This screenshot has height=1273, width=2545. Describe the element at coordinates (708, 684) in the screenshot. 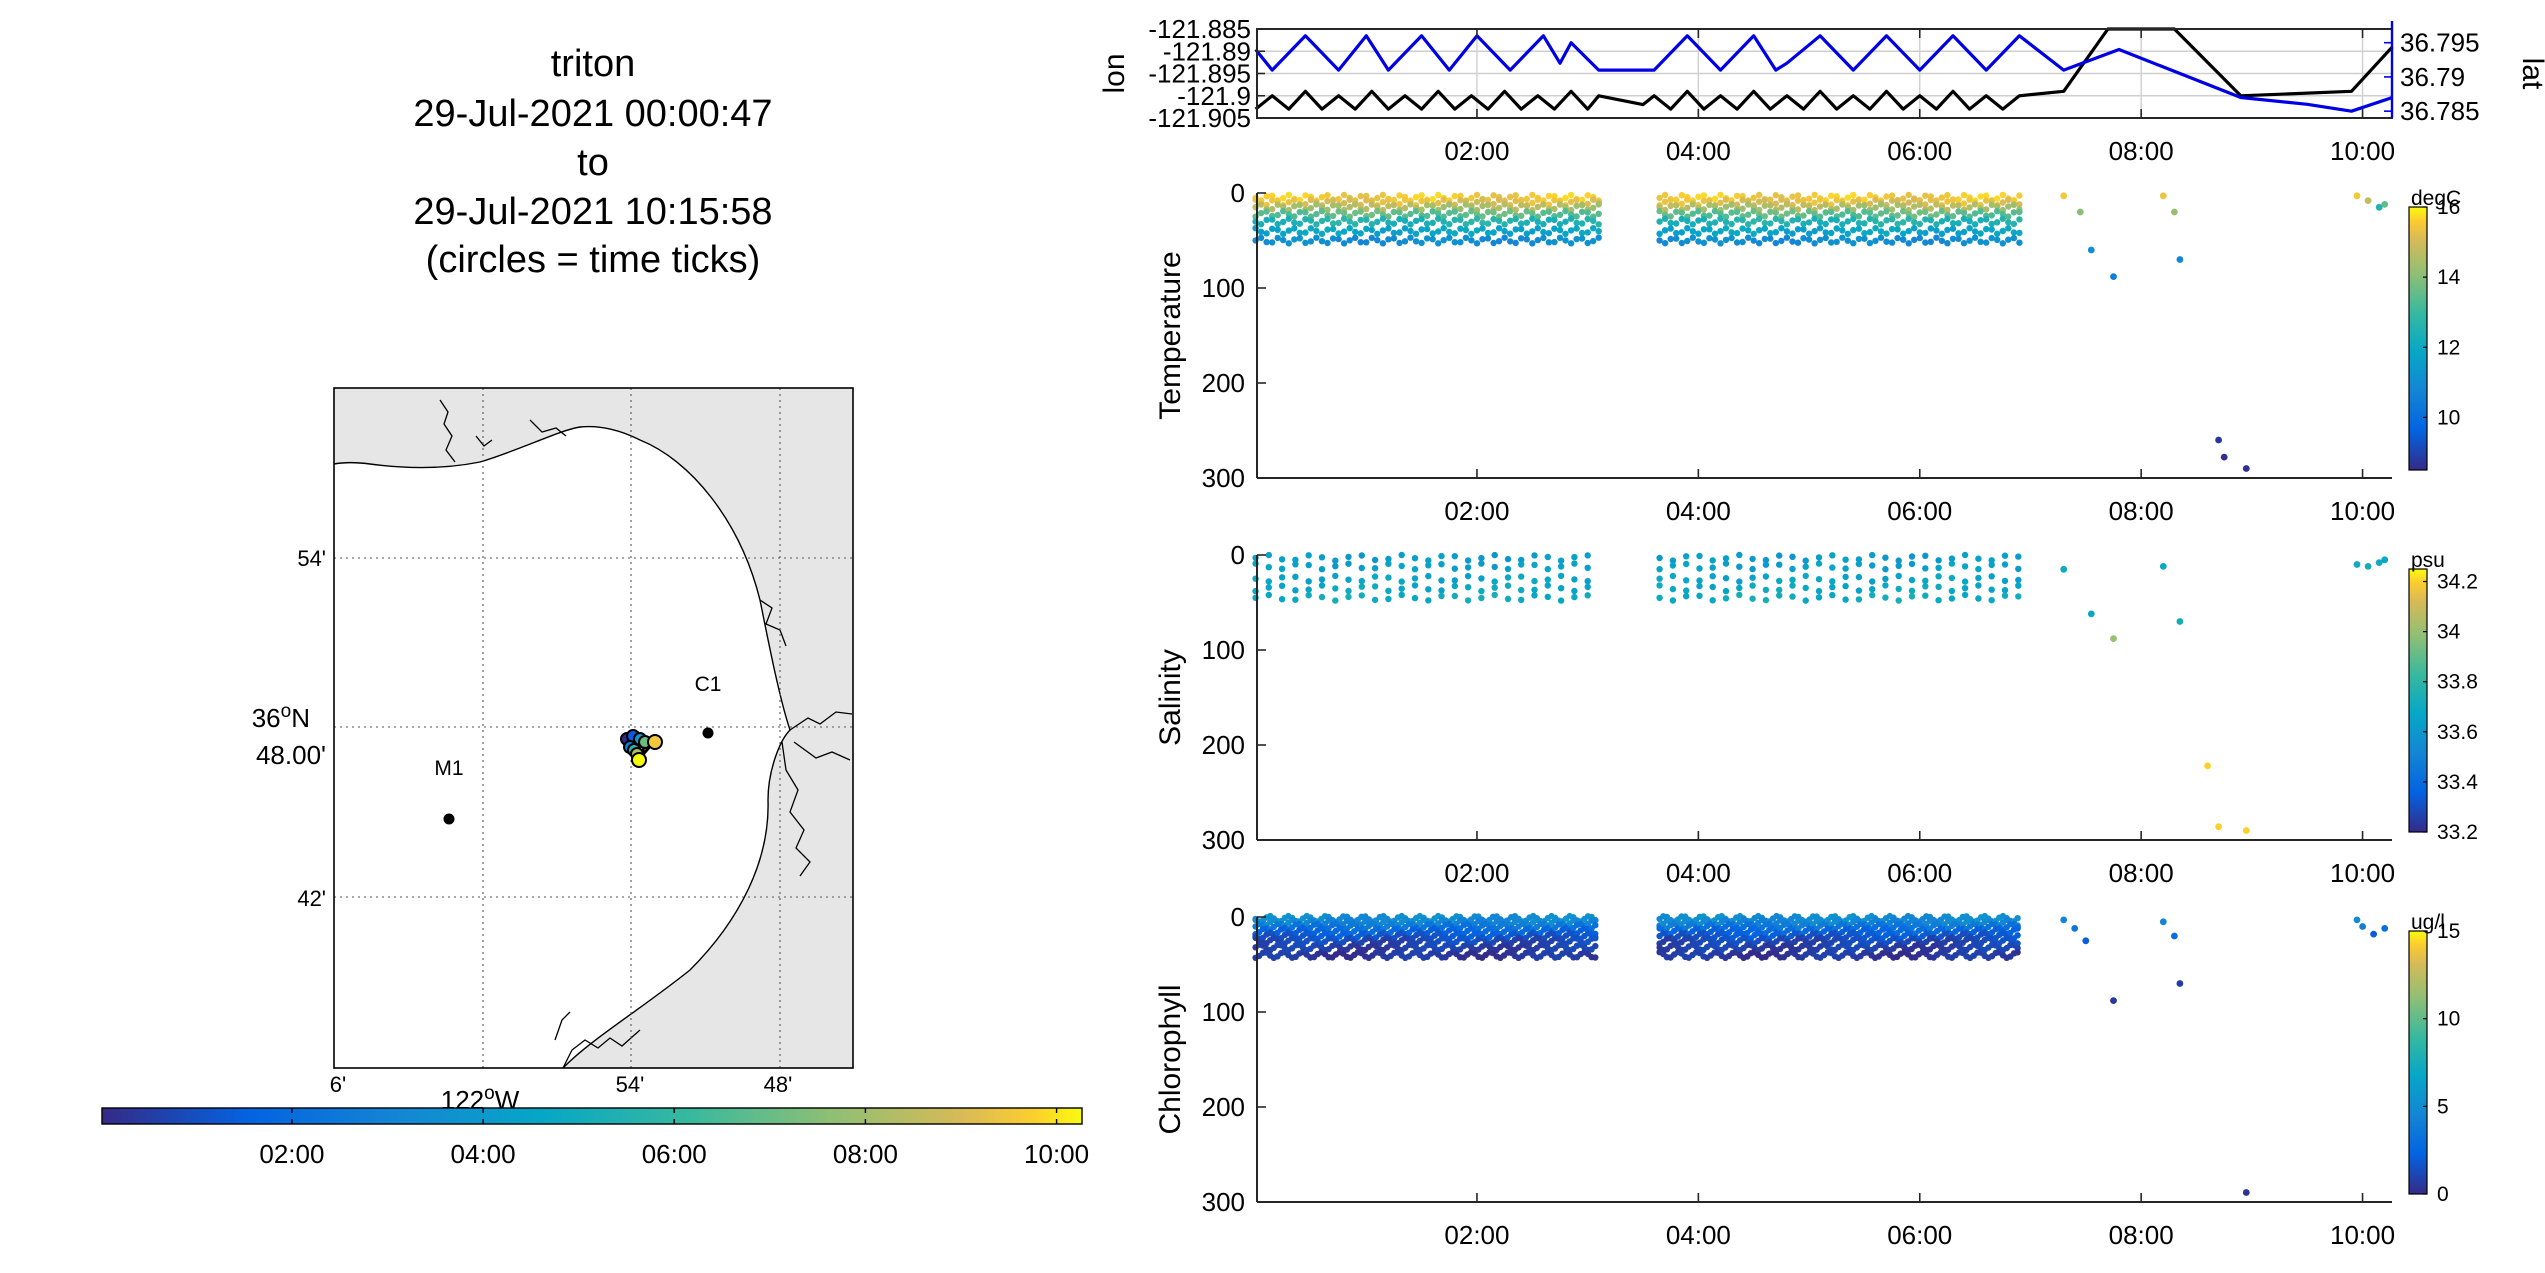

I see `station-c1-label: C1` at that location.